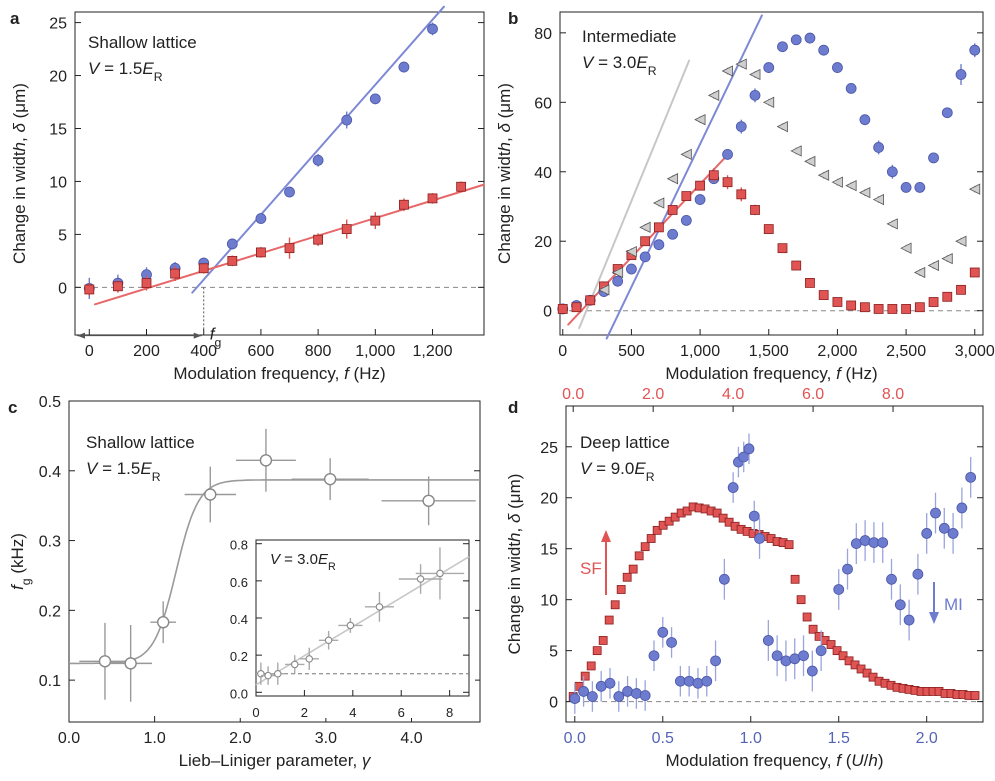  What do you see at coordinates (303, 562) in the screenshot?
I see `inset-label: V = 3.0ER` at bounding box center [303, 562].